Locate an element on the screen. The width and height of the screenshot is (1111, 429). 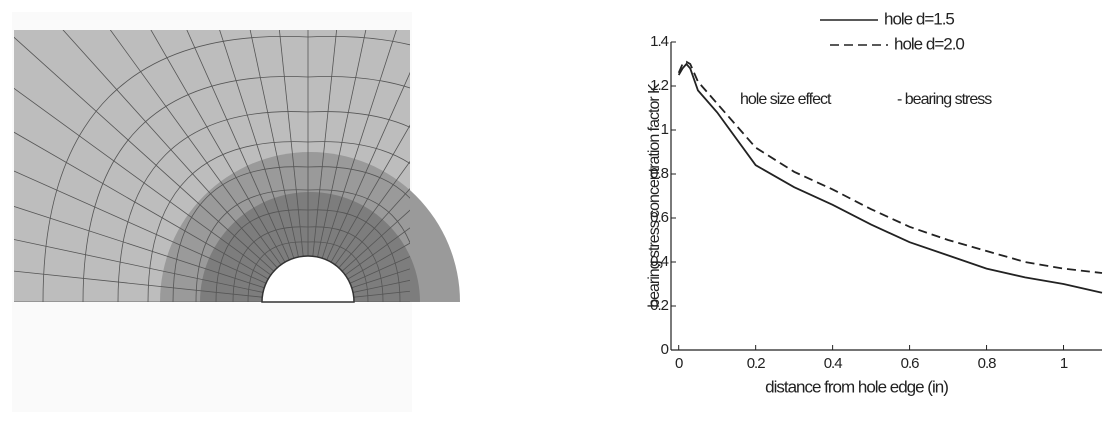
hole is located at coordinates (308, 279).